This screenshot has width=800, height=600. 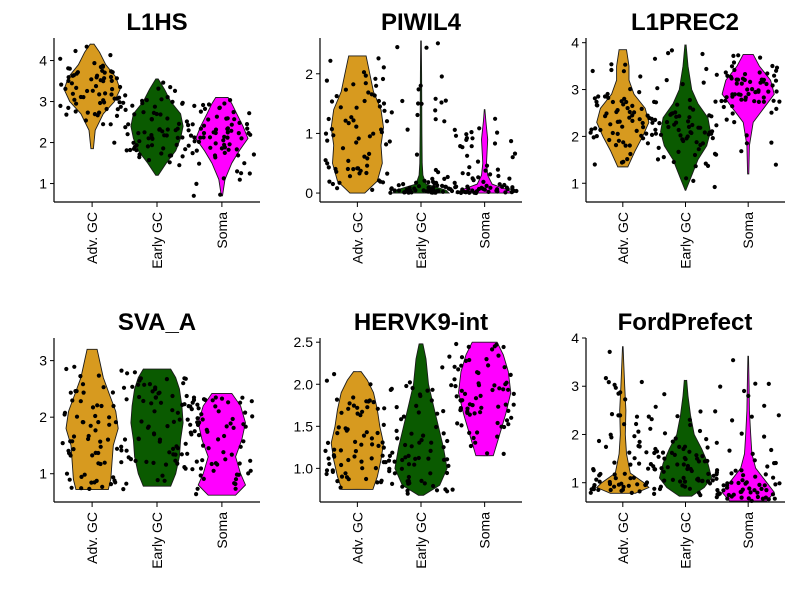 I want to click on violin-soma, so click(x=485, y=399).